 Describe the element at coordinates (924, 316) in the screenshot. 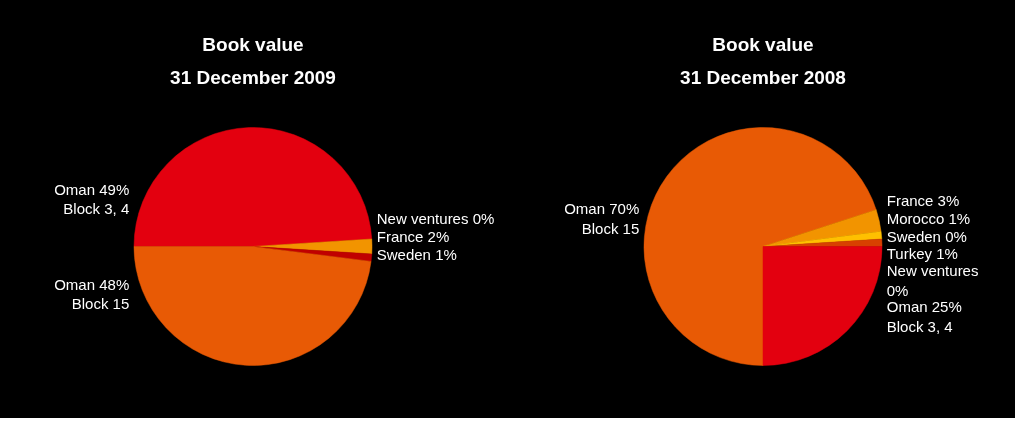

I see `slice-label: Oman 25% Block 3, 4` at that location.